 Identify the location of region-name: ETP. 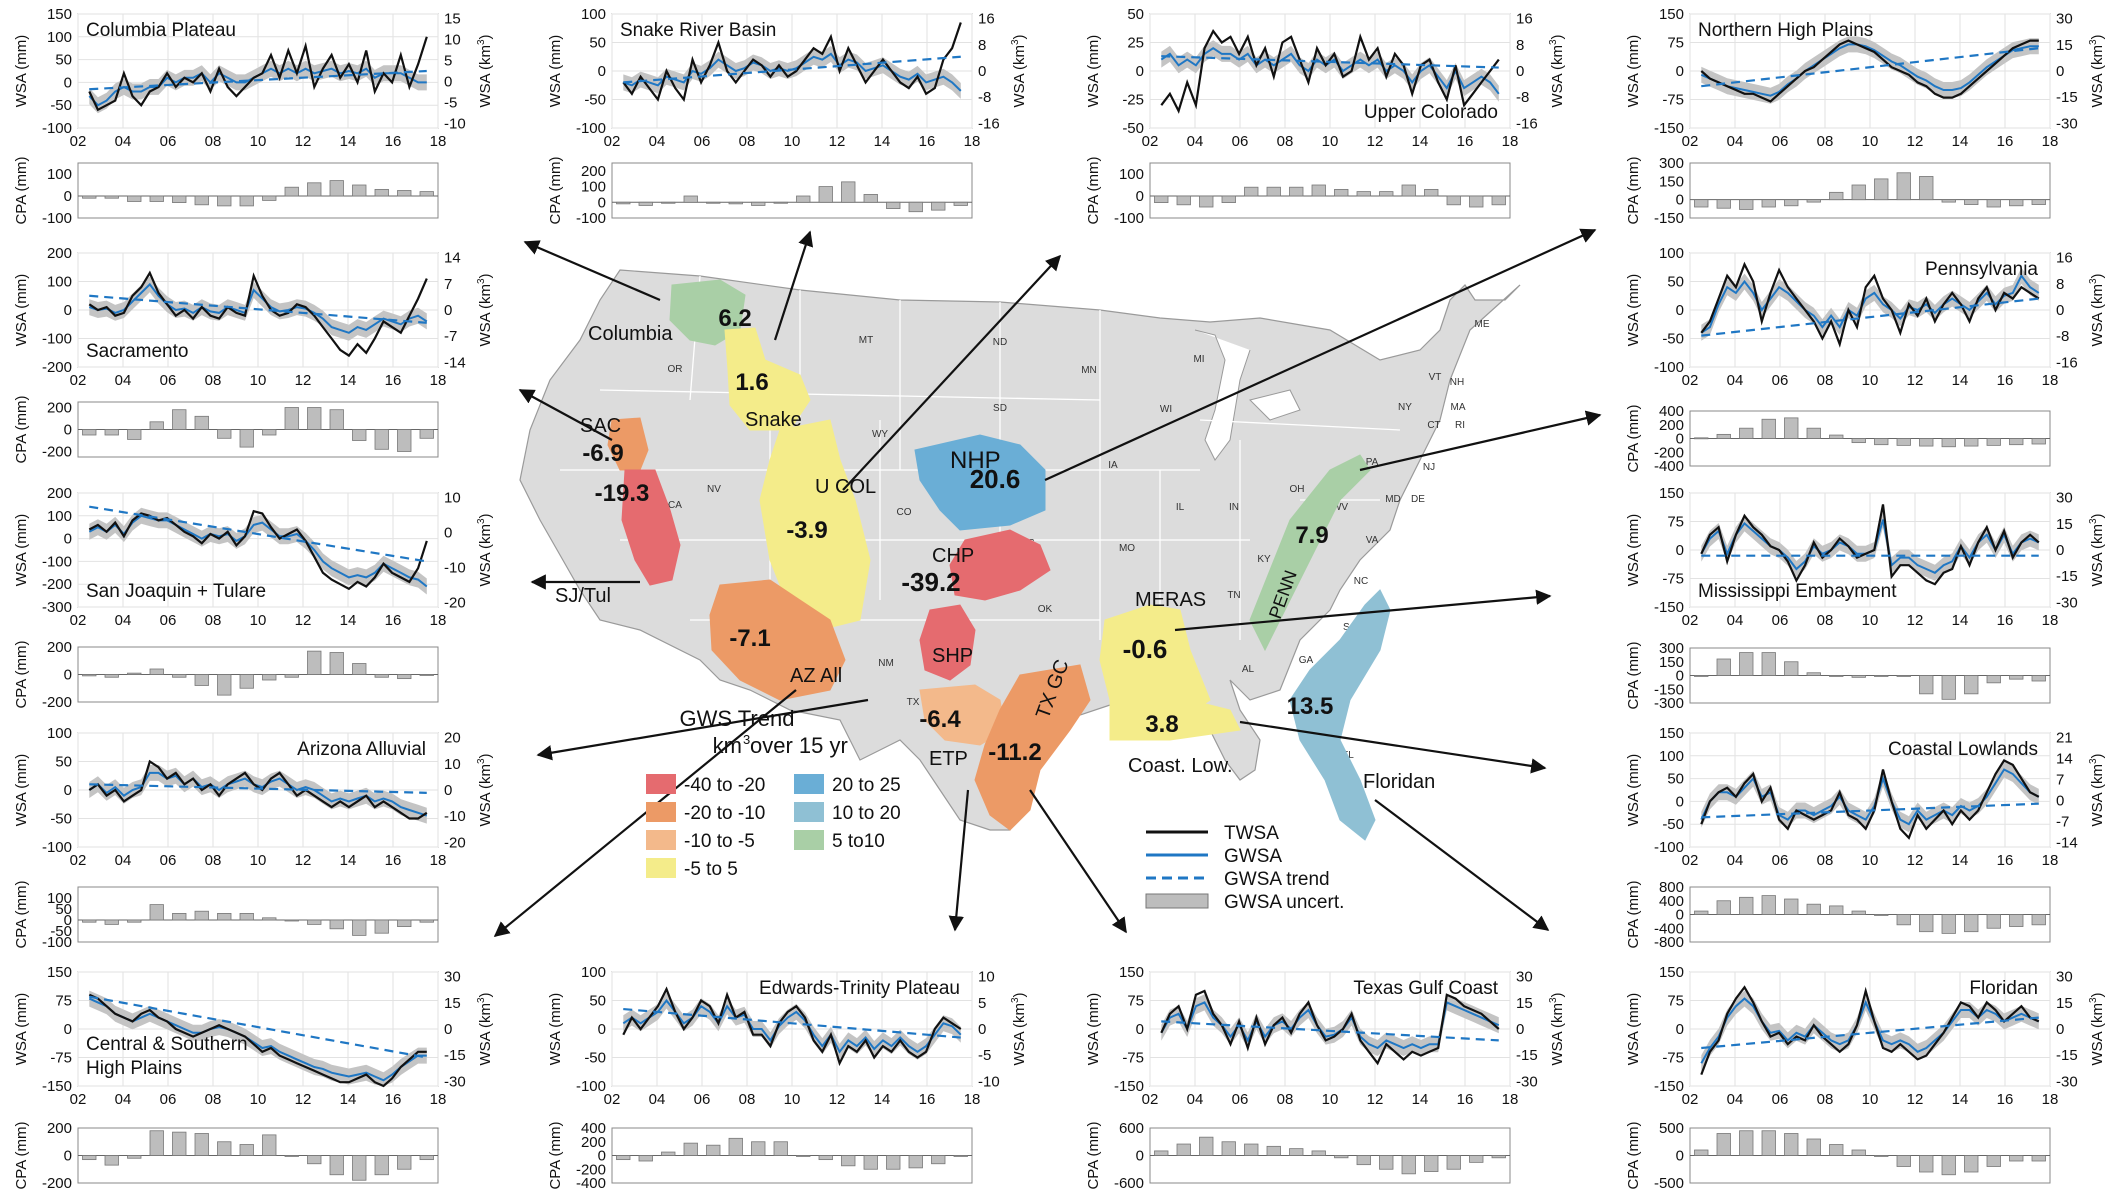
(948, 759).